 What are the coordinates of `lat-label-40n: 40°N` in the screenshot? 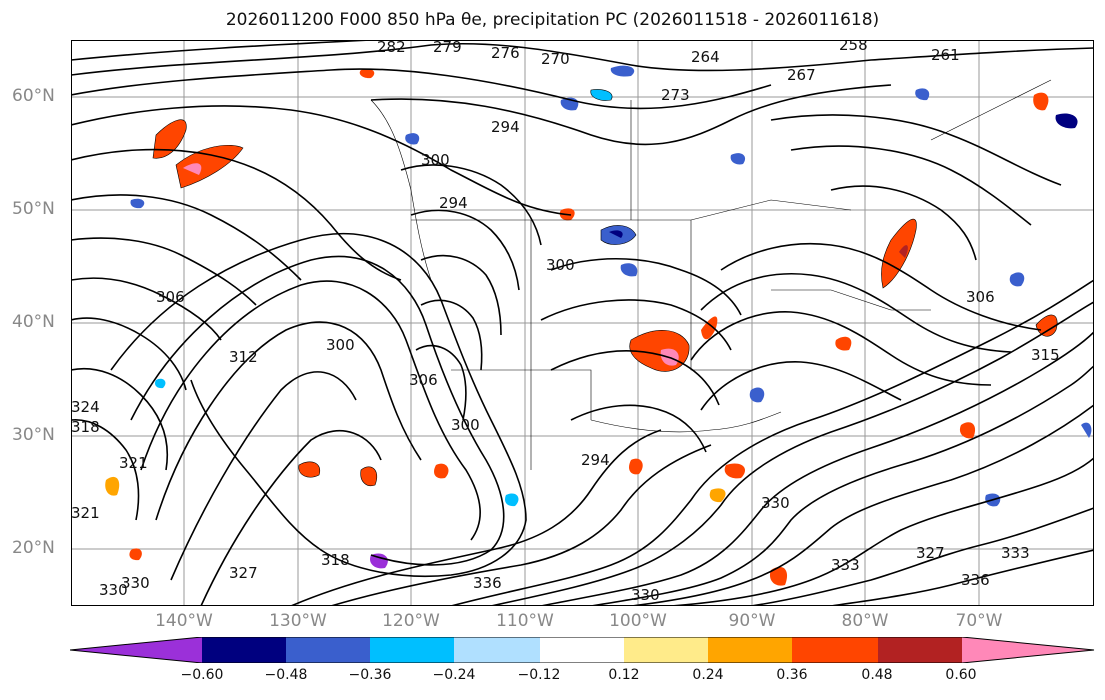 It's located at (33, 322).